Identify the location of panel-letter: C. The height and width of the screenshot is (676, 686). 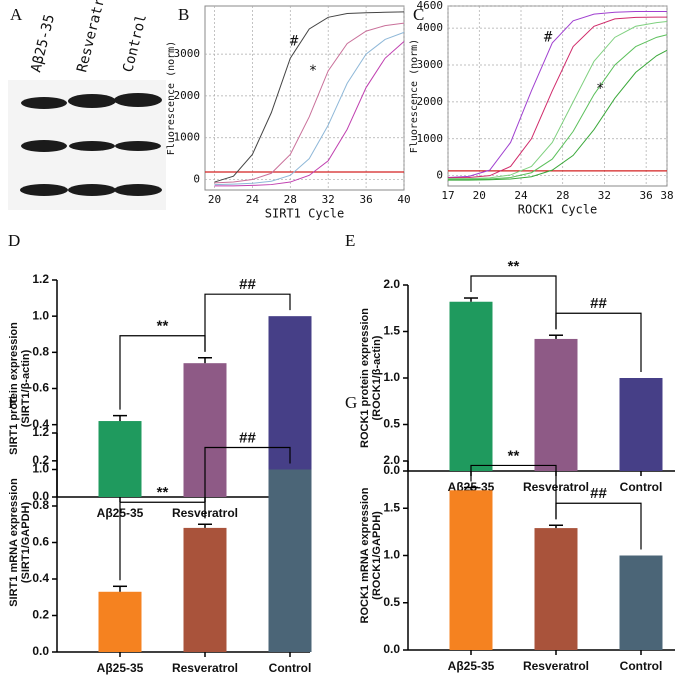
(418, 14).